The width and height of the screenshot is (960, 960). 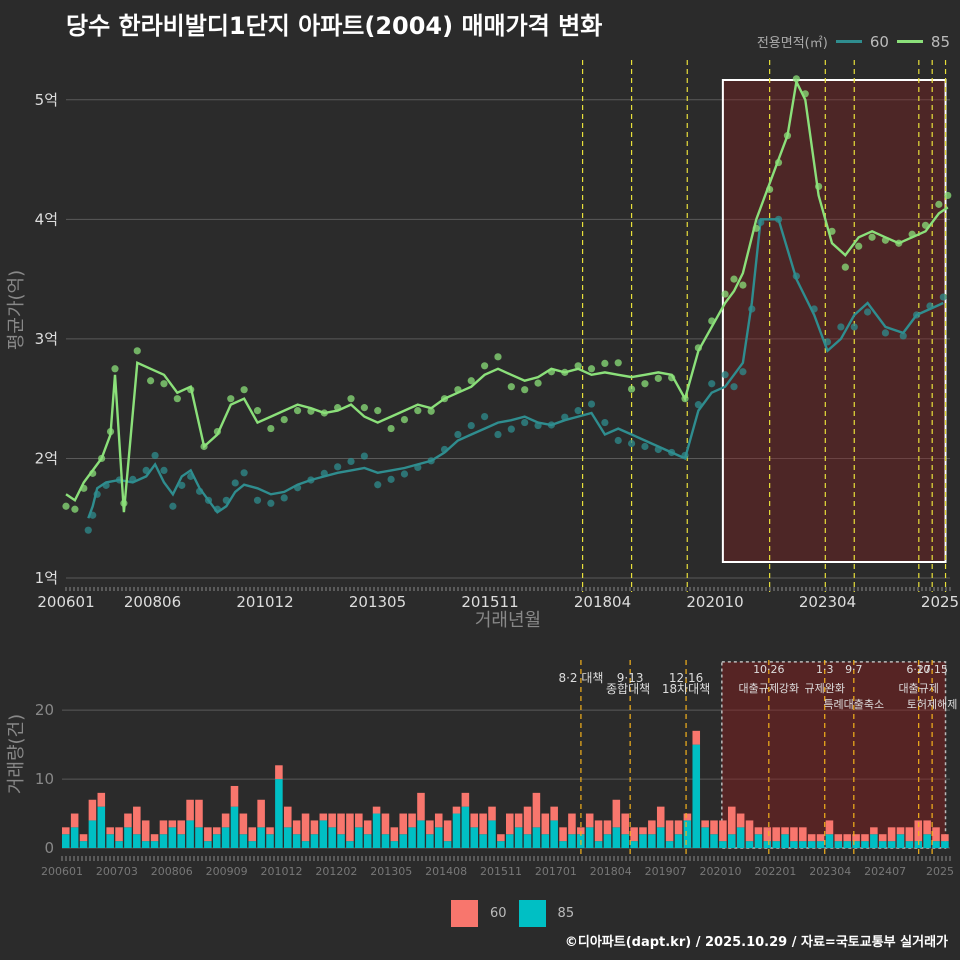 What do you see at coordinates (825, 669) in the screenshot?
I see `policy-date-label: 1·3` at bounding box center [825, 669].